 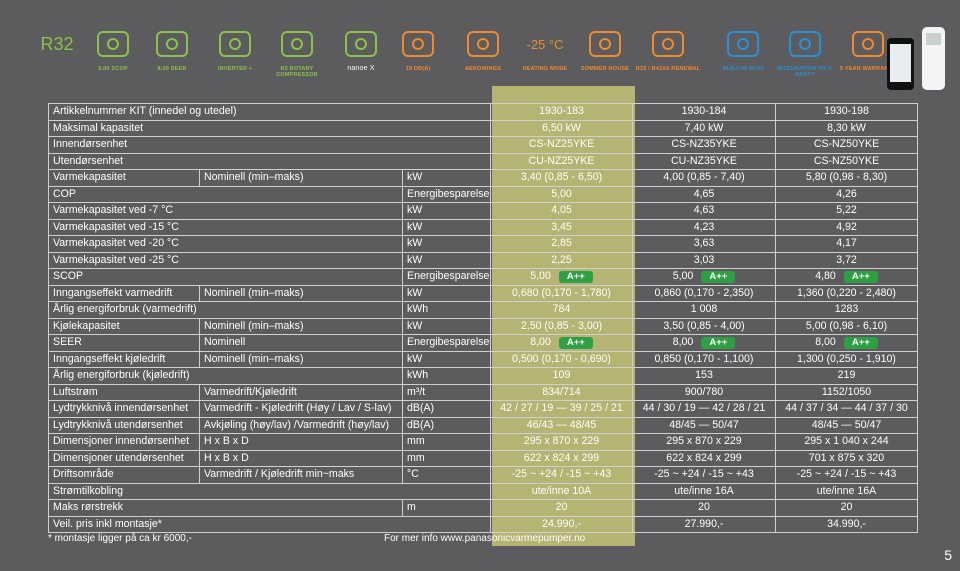 What do you see at coordinates (269, 491) in the screenshot?
I see `table-cell: Strømtilkobling` at bounding box center [269, 491].